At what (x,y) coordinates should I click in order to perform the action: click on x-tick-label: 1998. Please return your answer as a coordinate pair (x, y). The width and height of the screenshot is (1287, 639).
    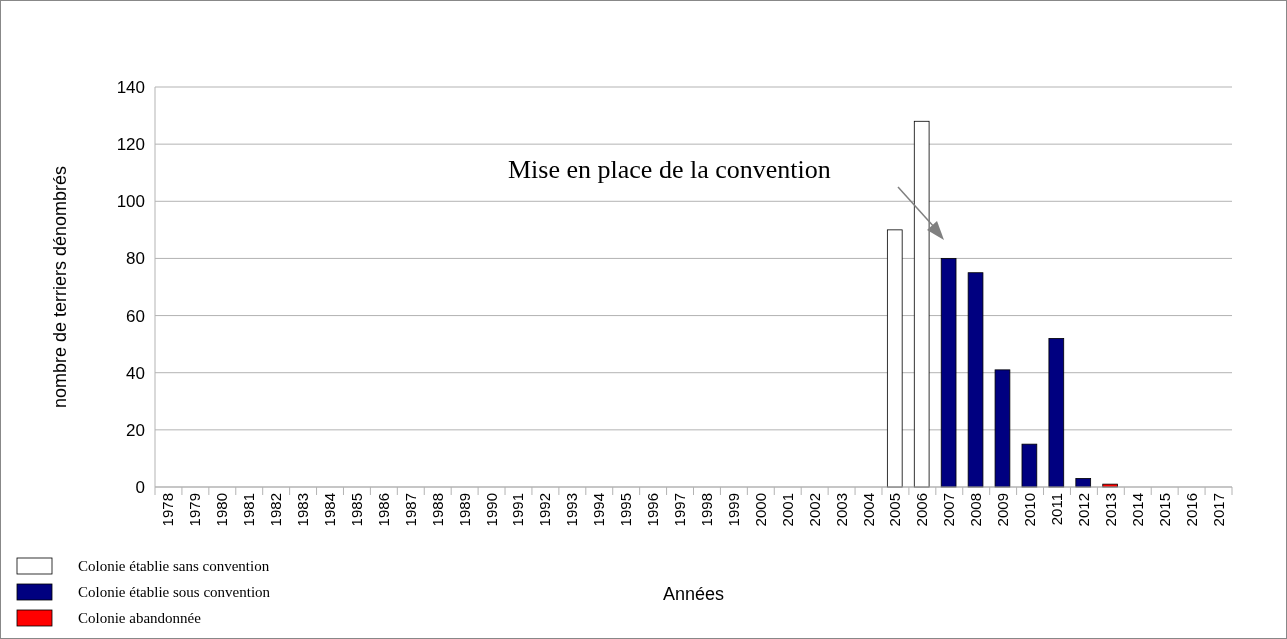
    Looking at the image, I should click on (706, 510).